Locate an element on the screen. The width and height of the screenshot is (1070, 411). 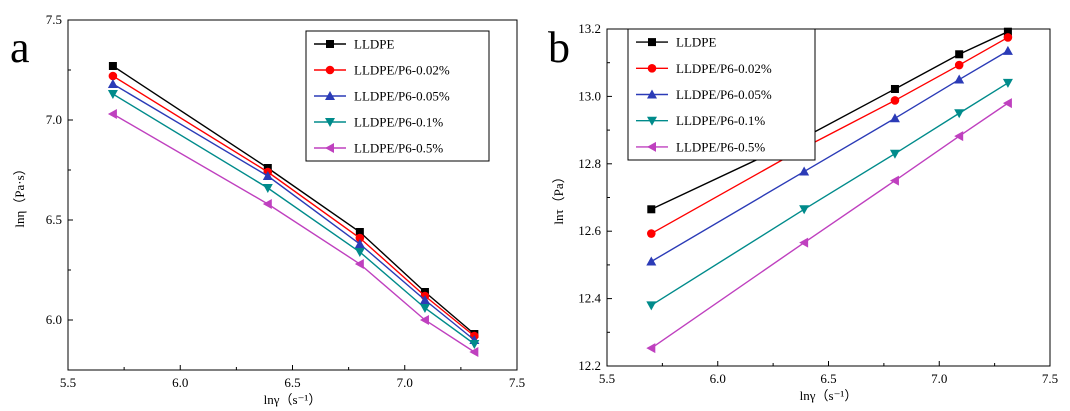
y-tick-label: 7.5 is located at coordinates (54, 19).